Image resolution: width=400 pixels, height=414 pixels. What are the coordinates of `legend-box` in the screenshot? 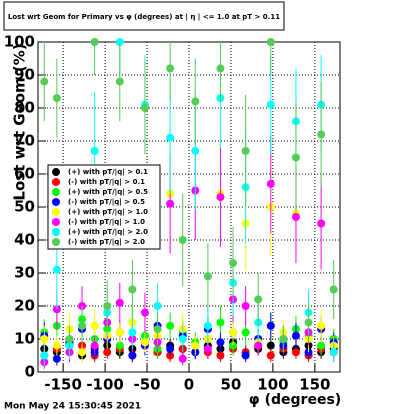 It's located at (104, 207).